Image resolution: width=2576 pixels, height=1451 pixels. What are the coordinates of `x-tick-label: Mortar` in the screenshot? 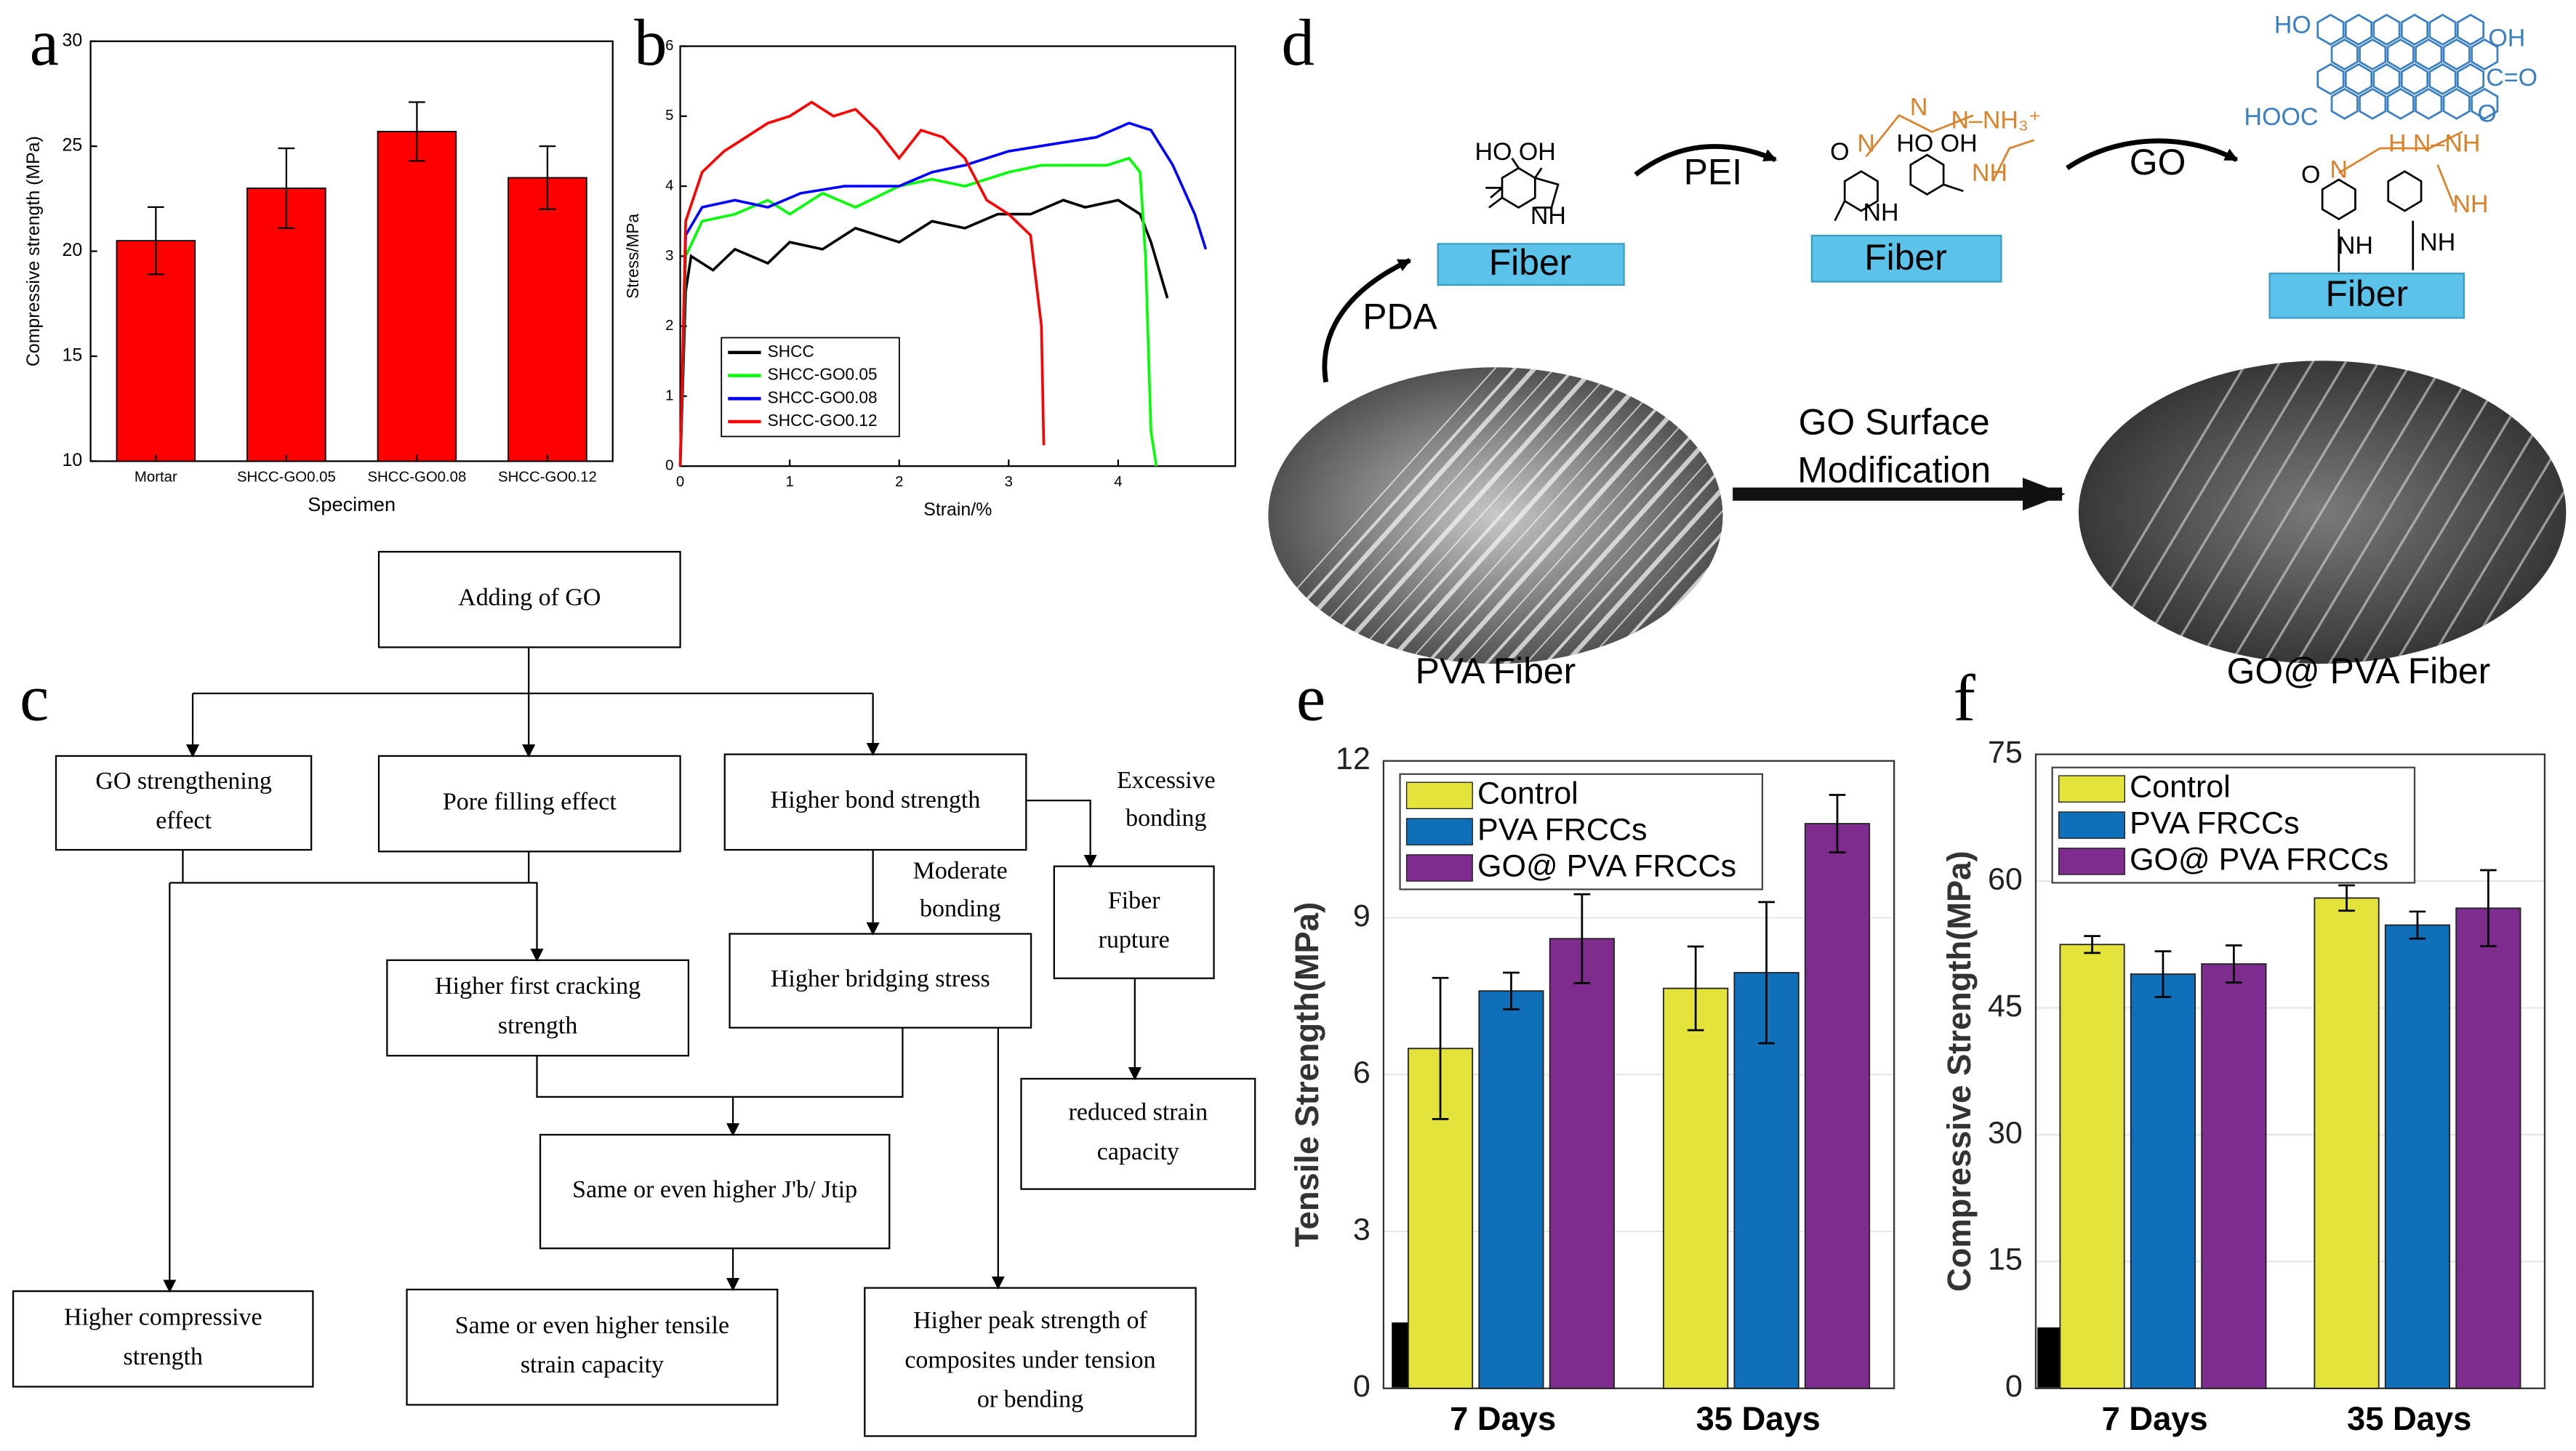 It's located at (156, 477).